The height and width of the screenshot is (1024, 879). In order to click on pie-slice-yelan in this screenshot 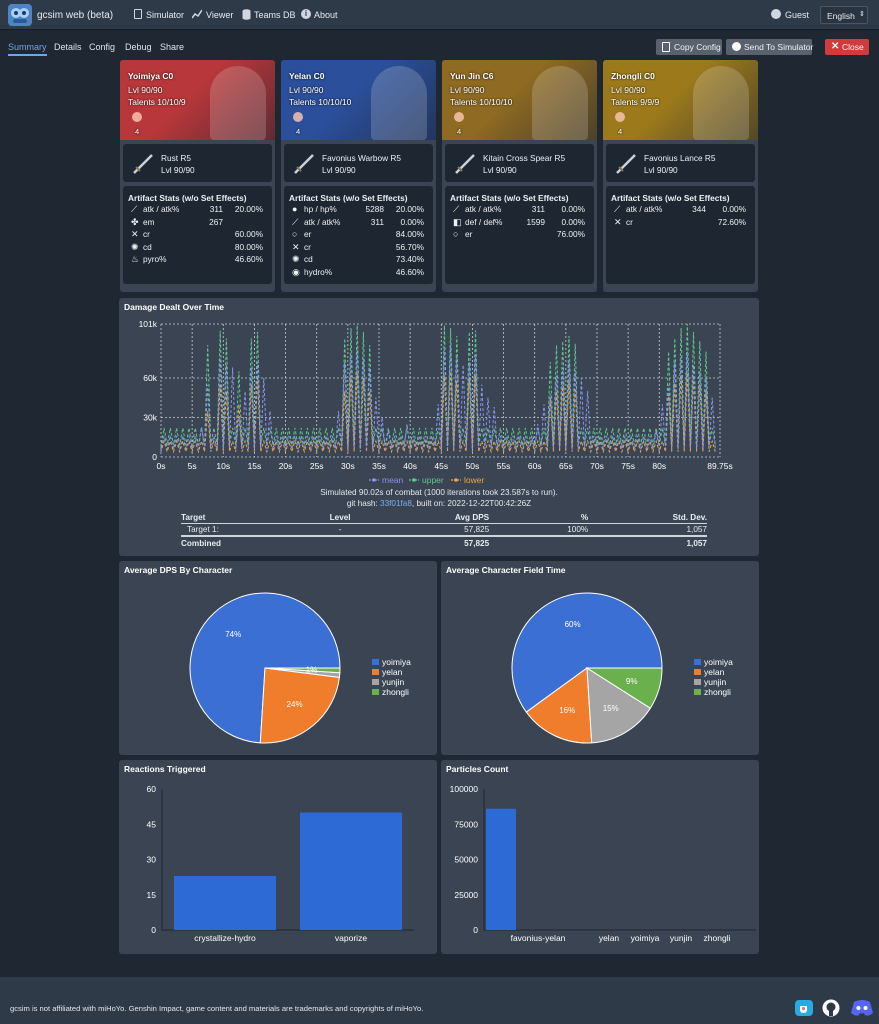, I will do `click(559, 705)`.